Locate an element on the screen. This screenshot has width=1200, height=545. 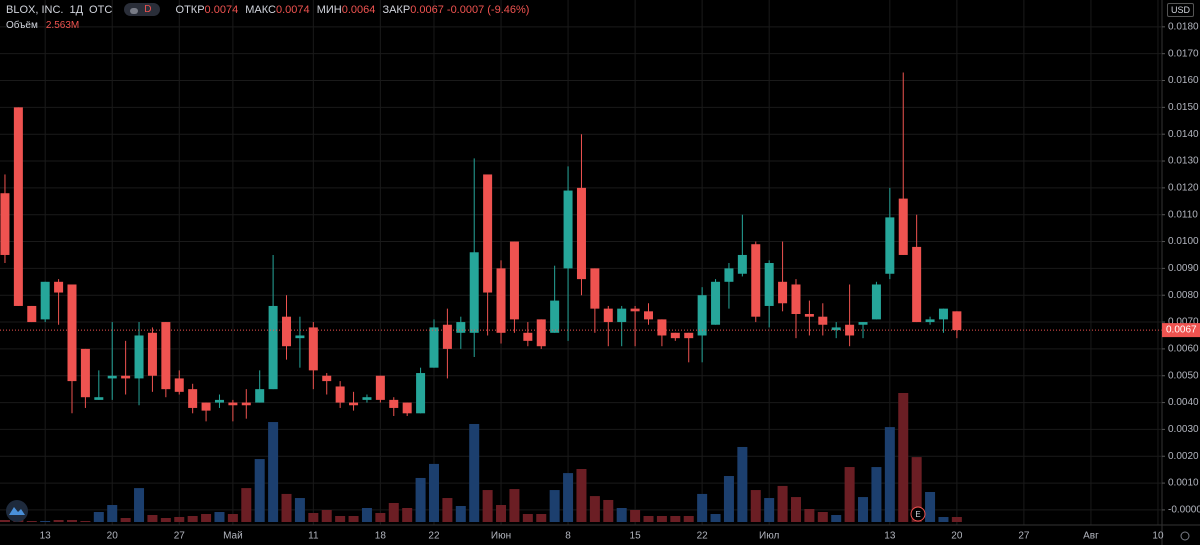
x-tick-label: Июл is located at coordinates (769, 536).